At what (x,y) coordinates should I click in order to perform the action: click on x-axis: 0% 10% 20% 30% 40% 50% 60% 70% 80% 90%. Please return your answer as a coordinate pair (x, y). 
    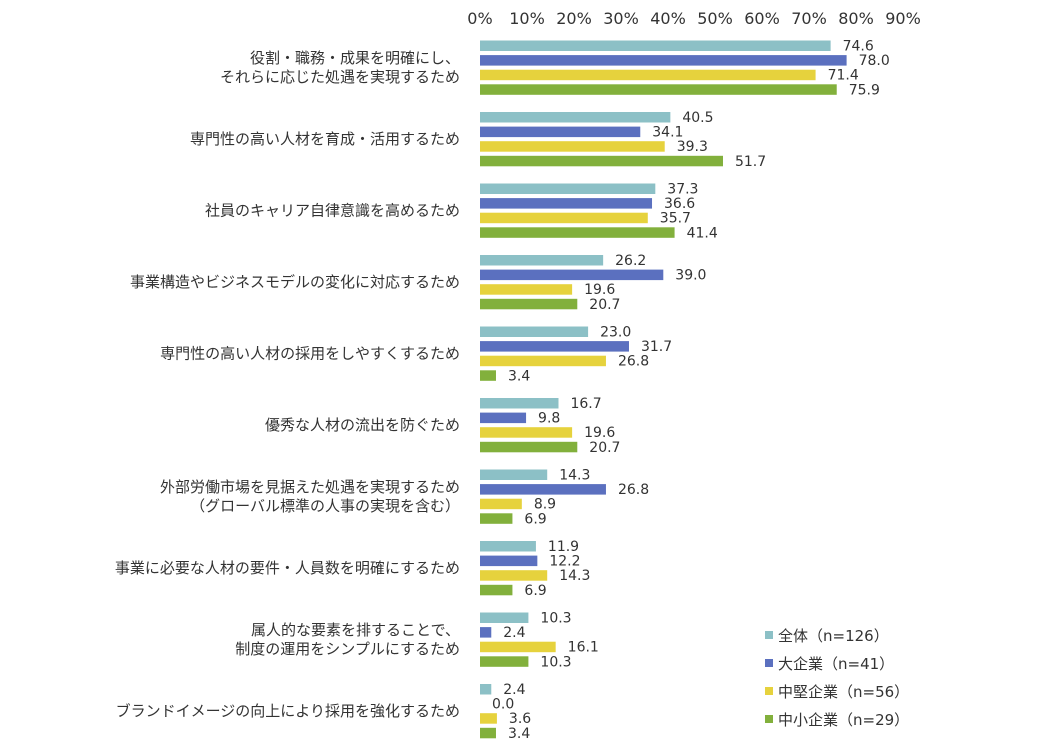
    Looking at the image, I should click on (693, 18).